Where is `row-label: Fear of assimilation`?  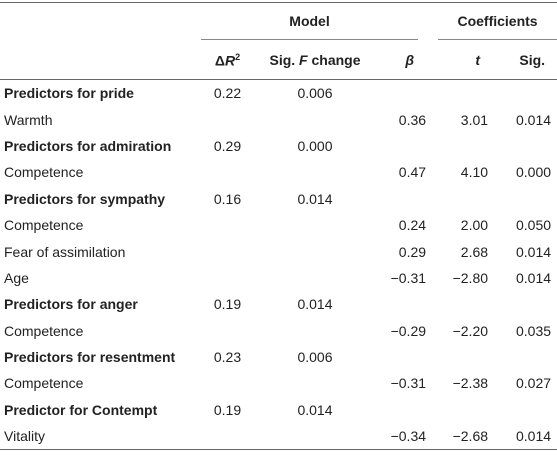 row-label: Fear of assimilation is located at coordinates (65, 251).